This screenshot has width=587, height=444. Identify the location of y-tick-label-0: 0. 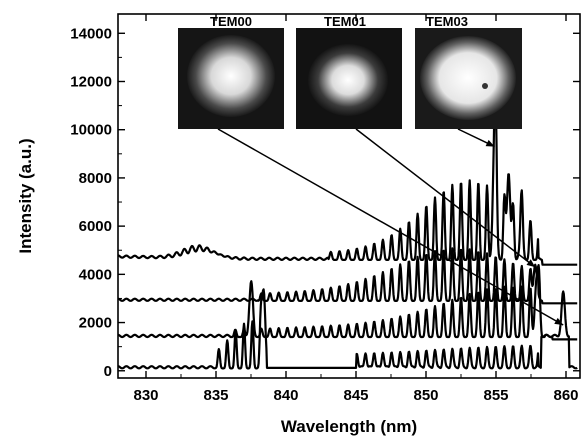
(108, 371).